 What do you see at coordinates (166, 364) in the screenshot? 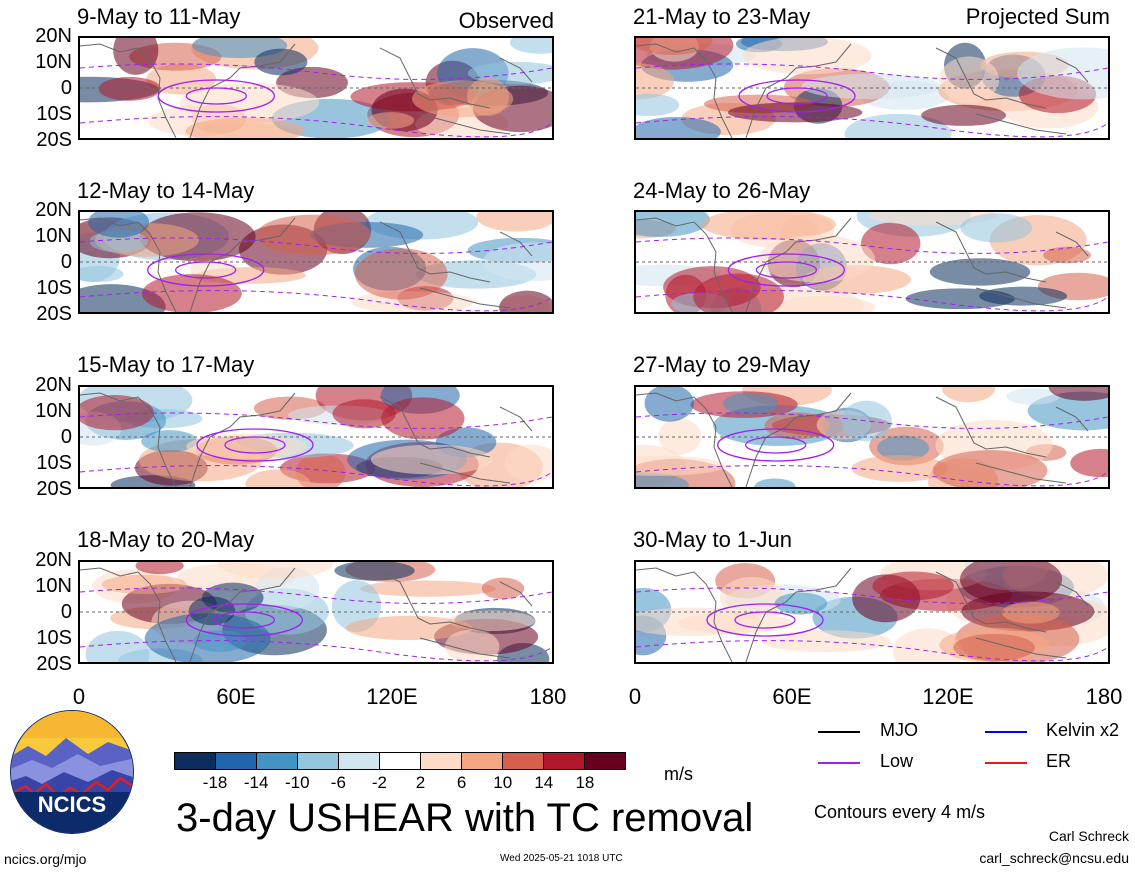
I see `panel-title: 15-May to 17-May` at bounding box center [166, 364].